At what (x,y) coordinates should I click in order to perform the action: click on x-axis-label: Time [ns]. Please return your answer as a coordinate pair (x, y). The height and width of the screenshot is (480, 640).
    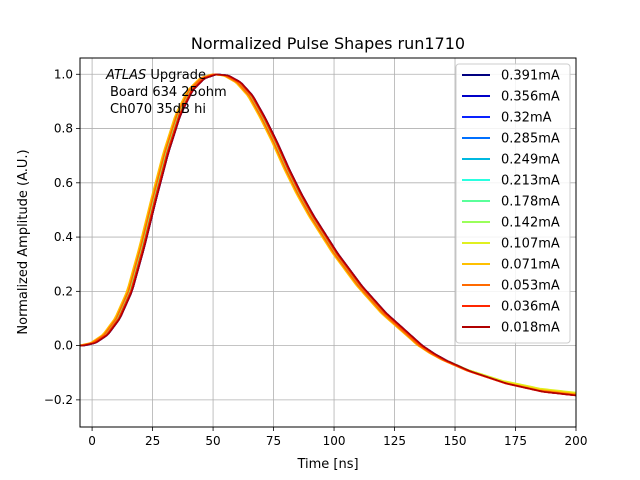
    Looking at the image, I should click on (327, 464).